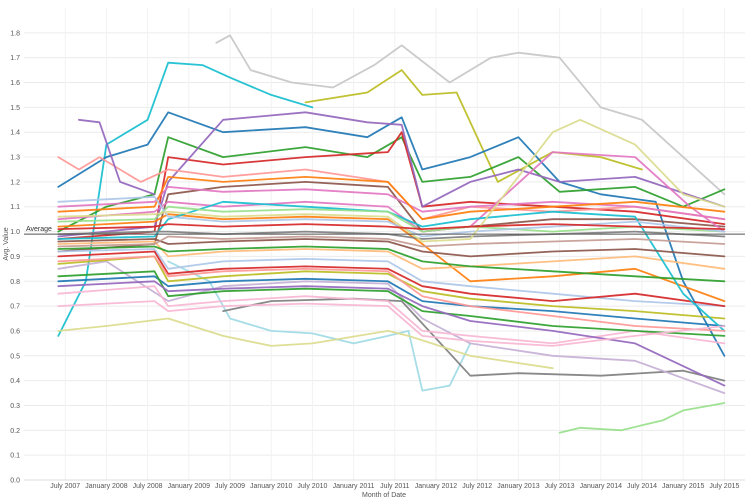  What do you see at coordinates (15, 381) in the screenshot?
I see `y-tick-label: 0.4` at bounding box center [15, 381].